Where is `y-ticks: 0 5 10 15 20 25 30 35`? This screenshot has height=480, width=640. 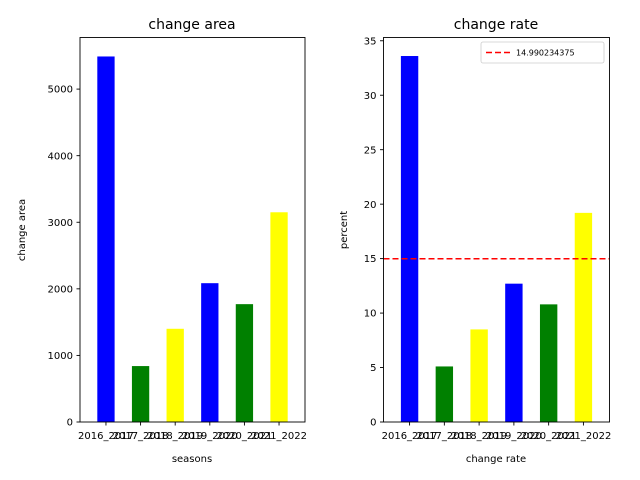 y-ticks: 0 5 10 15 20 25 30 35 is located at coordinates (374, 232).